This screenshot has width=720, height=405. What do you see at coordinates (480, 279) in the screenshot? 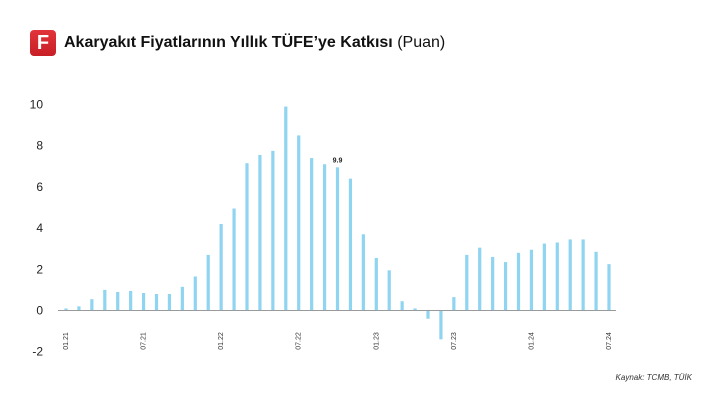
I see `bar-09.23` at bounding box center [480, 279].